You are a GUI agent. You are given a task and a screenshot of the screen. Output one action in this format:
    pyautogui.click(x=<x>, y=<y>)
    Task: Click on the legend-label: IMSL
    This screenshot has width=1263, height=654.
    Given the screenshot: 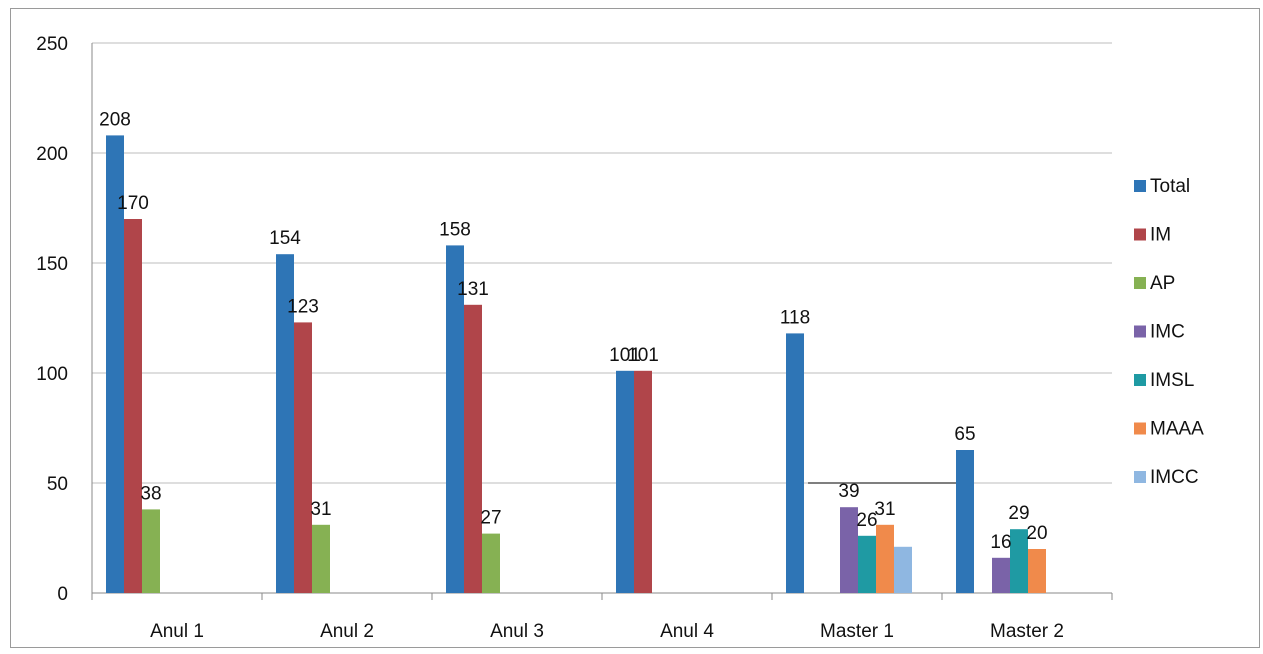 What is the action you would take?
    pyautogui.click(x=1172, y=380)
    